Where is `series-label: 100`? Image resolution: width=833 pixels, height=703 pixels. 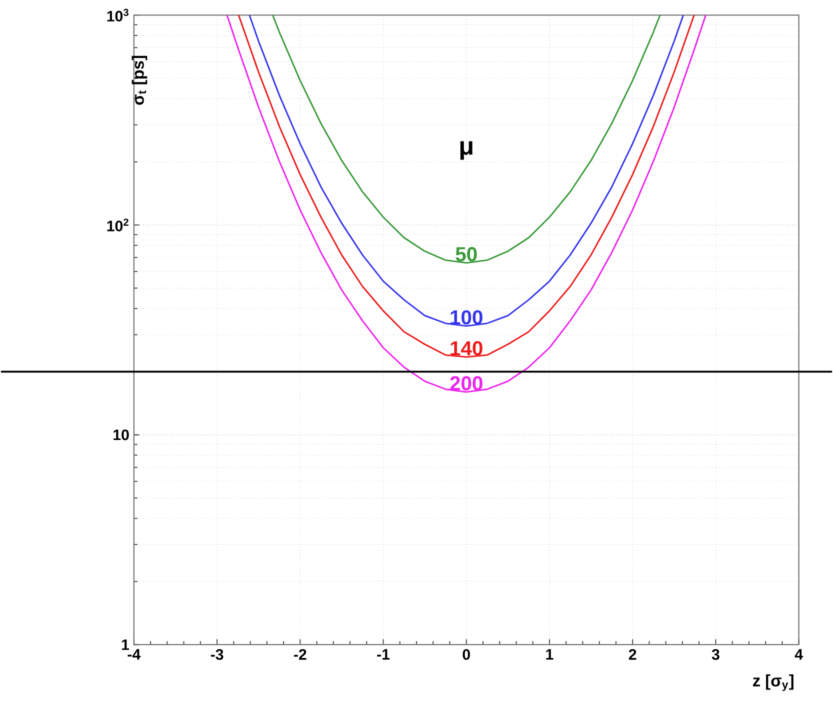 series-label: 100 is located at coordinates (466, 317).